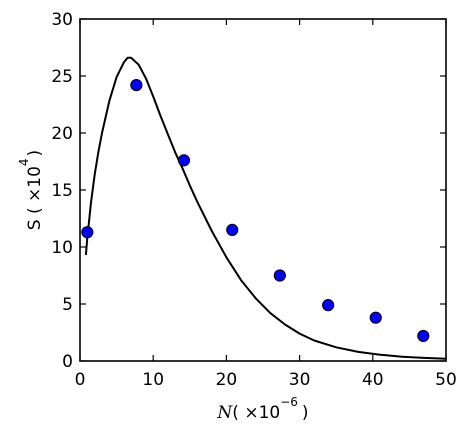  I want to click on x-tick-label: 10, so click(153, 380).